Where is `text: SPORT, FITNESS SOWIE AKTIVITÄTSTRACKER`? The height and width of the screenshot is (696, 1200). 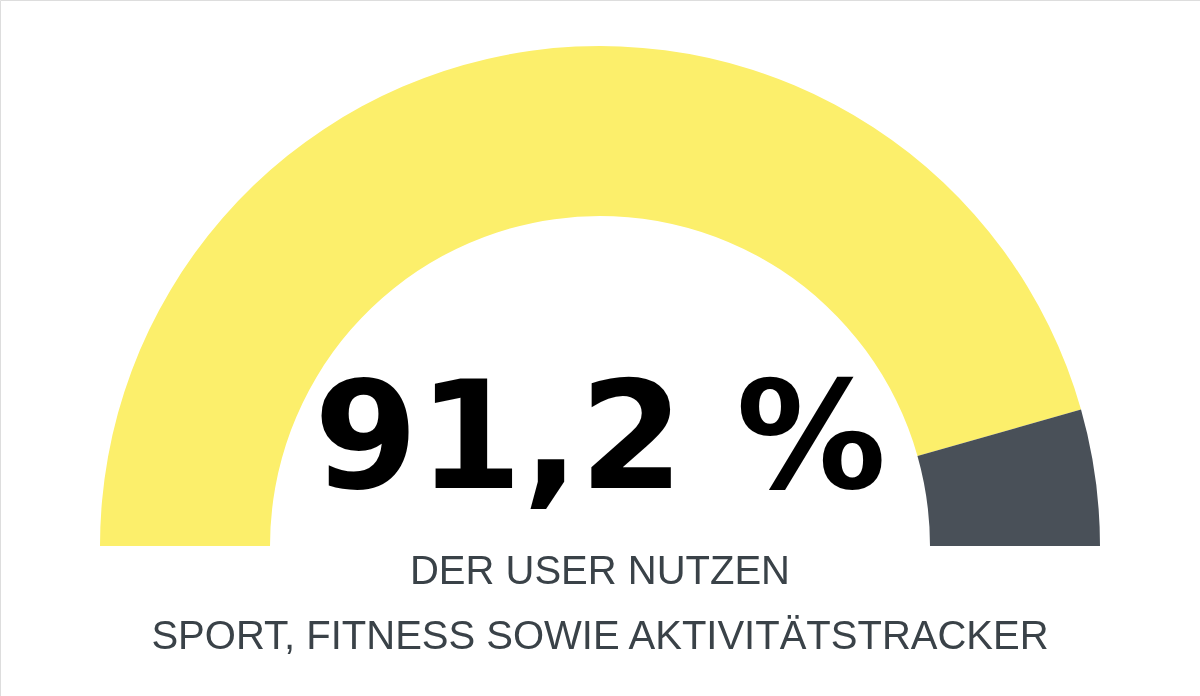
text: SPORT, FITNESS SOWIE AKTIVITÄTSTRACKER is located at coordinates (600, 635).